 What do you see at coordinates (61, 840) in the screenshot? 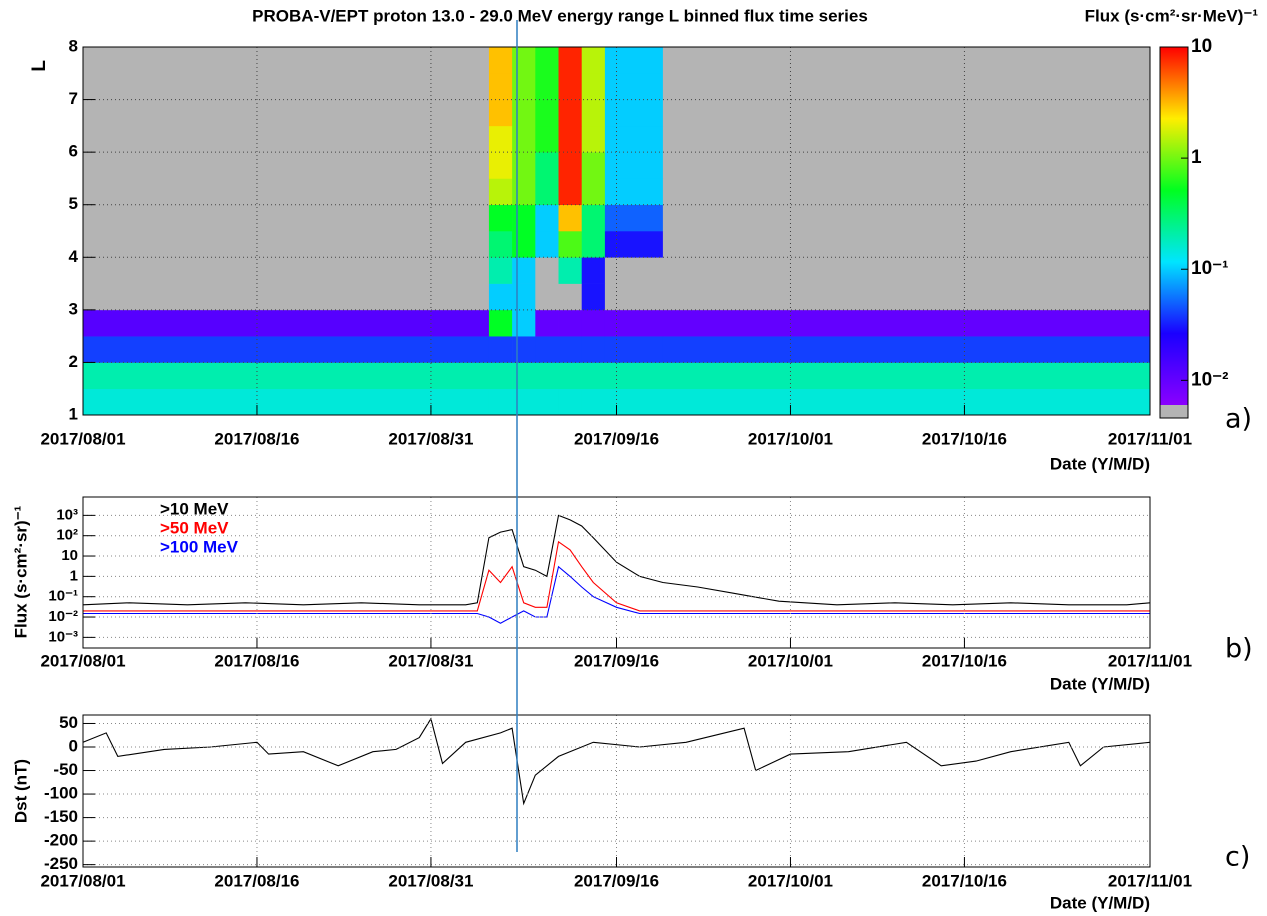
I see `y-tick-label: -200` at bounding box center [61, 840].